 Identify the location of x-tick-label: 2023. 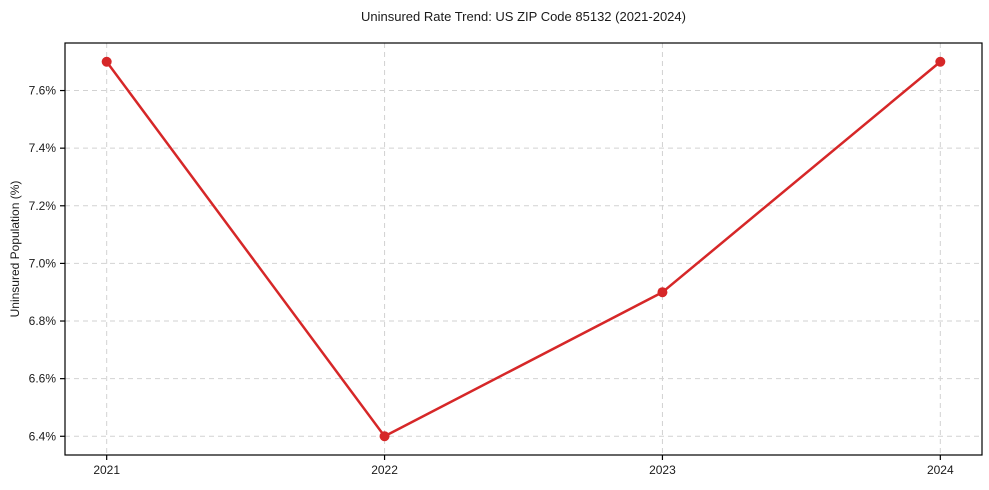
(662, 470).